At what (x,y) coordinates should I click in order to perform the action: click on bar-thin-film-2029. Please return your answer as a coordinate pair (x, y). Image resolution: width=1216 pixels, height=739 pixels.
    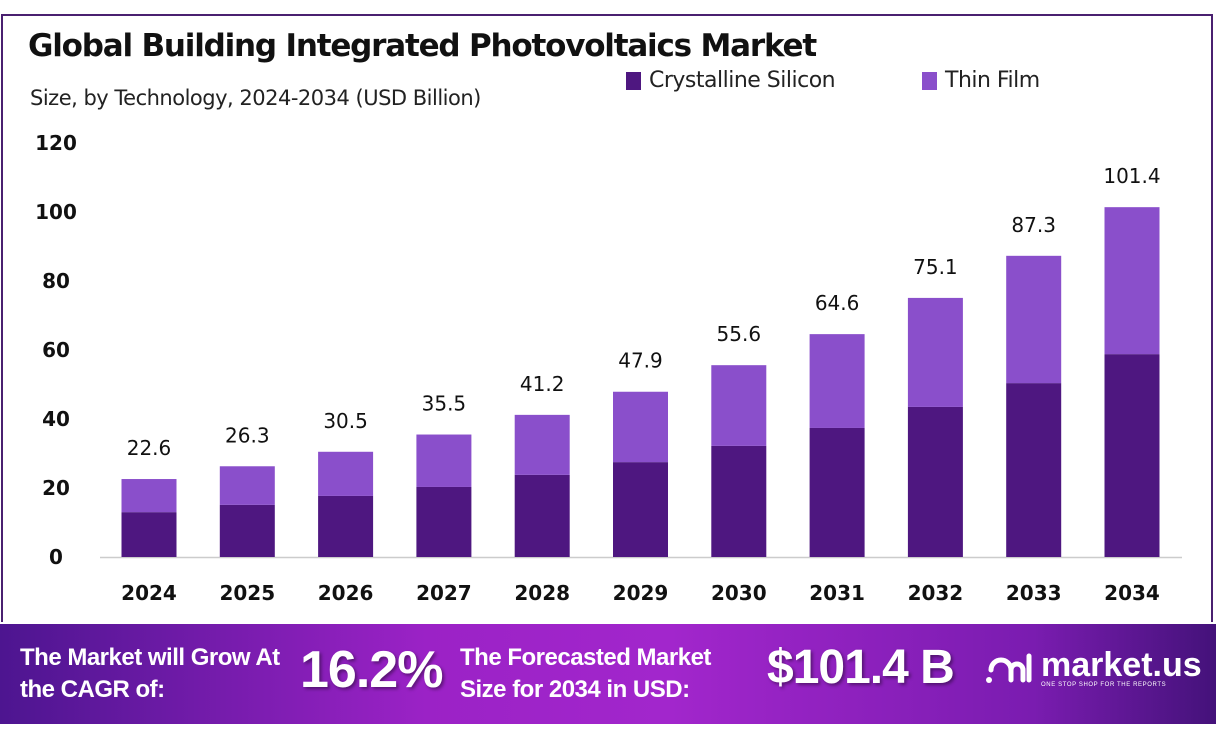
    Looking at the image, I should click on (640, 427).